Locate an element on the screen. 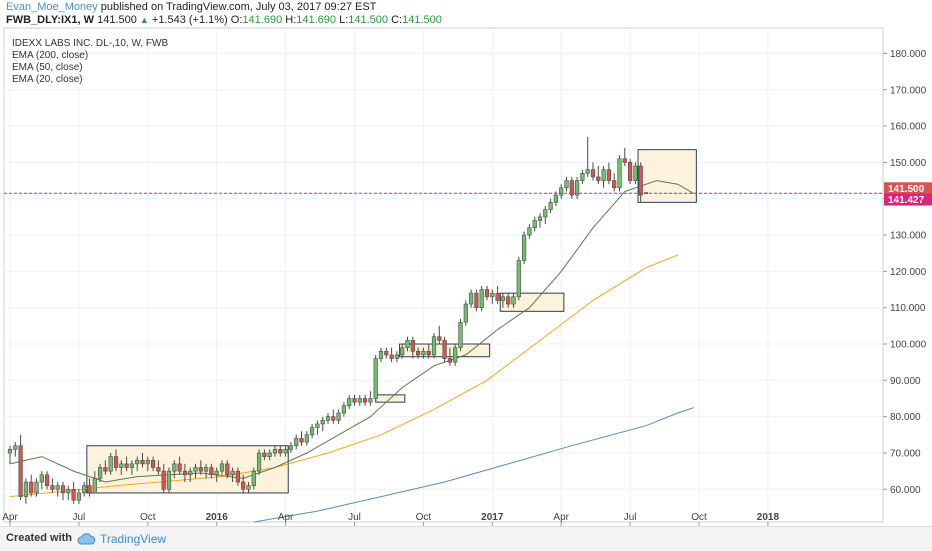  y-tick-label: 70.000 is located at coordinates (905, 453).